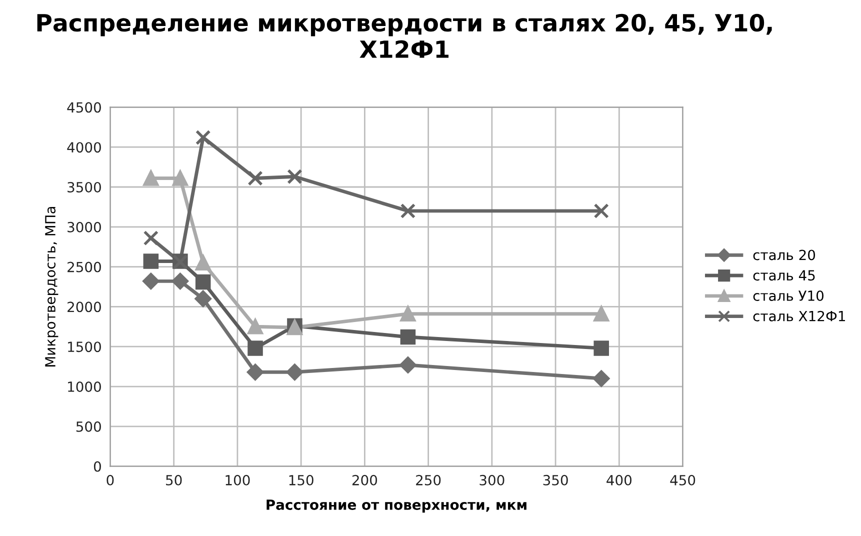 This screenshot has width=861, height=536. What do you see at coordinates (84, 307) in the screenshot?
I see `y-tick-label: 2000` at bounding box center [84, 307].